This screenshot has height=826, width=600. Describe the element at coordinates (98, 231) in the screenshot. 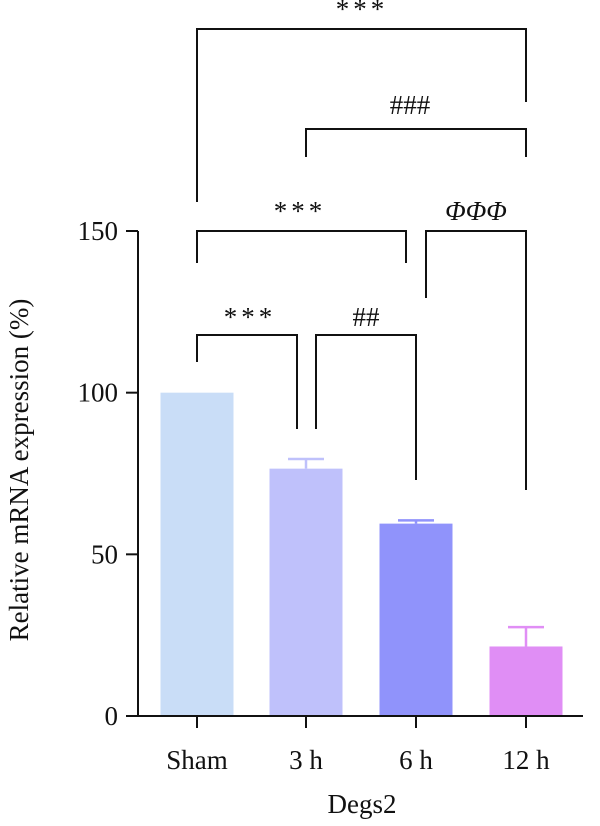

I see `y-tick-label: 150` at that location.